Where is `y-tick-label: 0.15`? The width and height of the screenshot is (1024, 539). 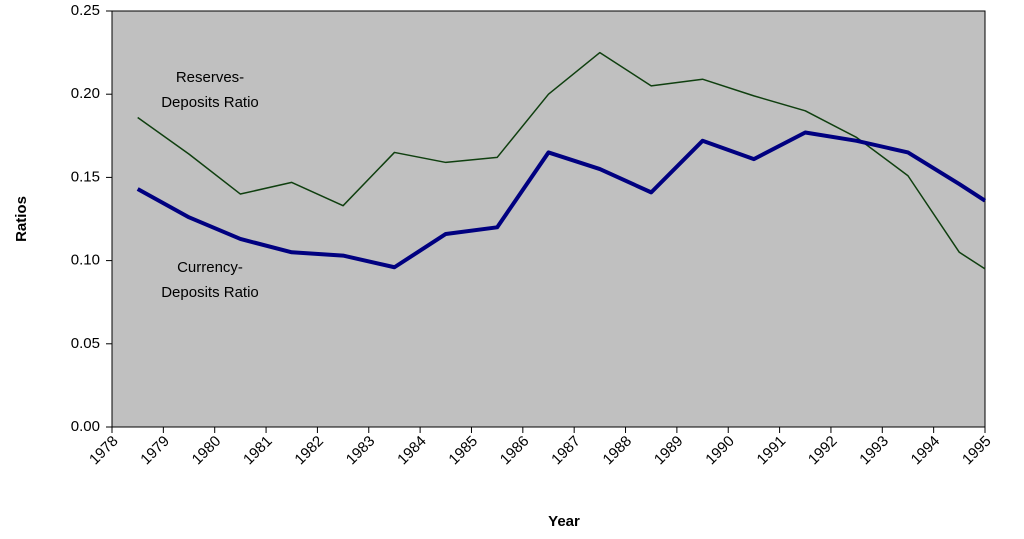 y-tick-label: 0.15 is located at coordinates (85, 176).